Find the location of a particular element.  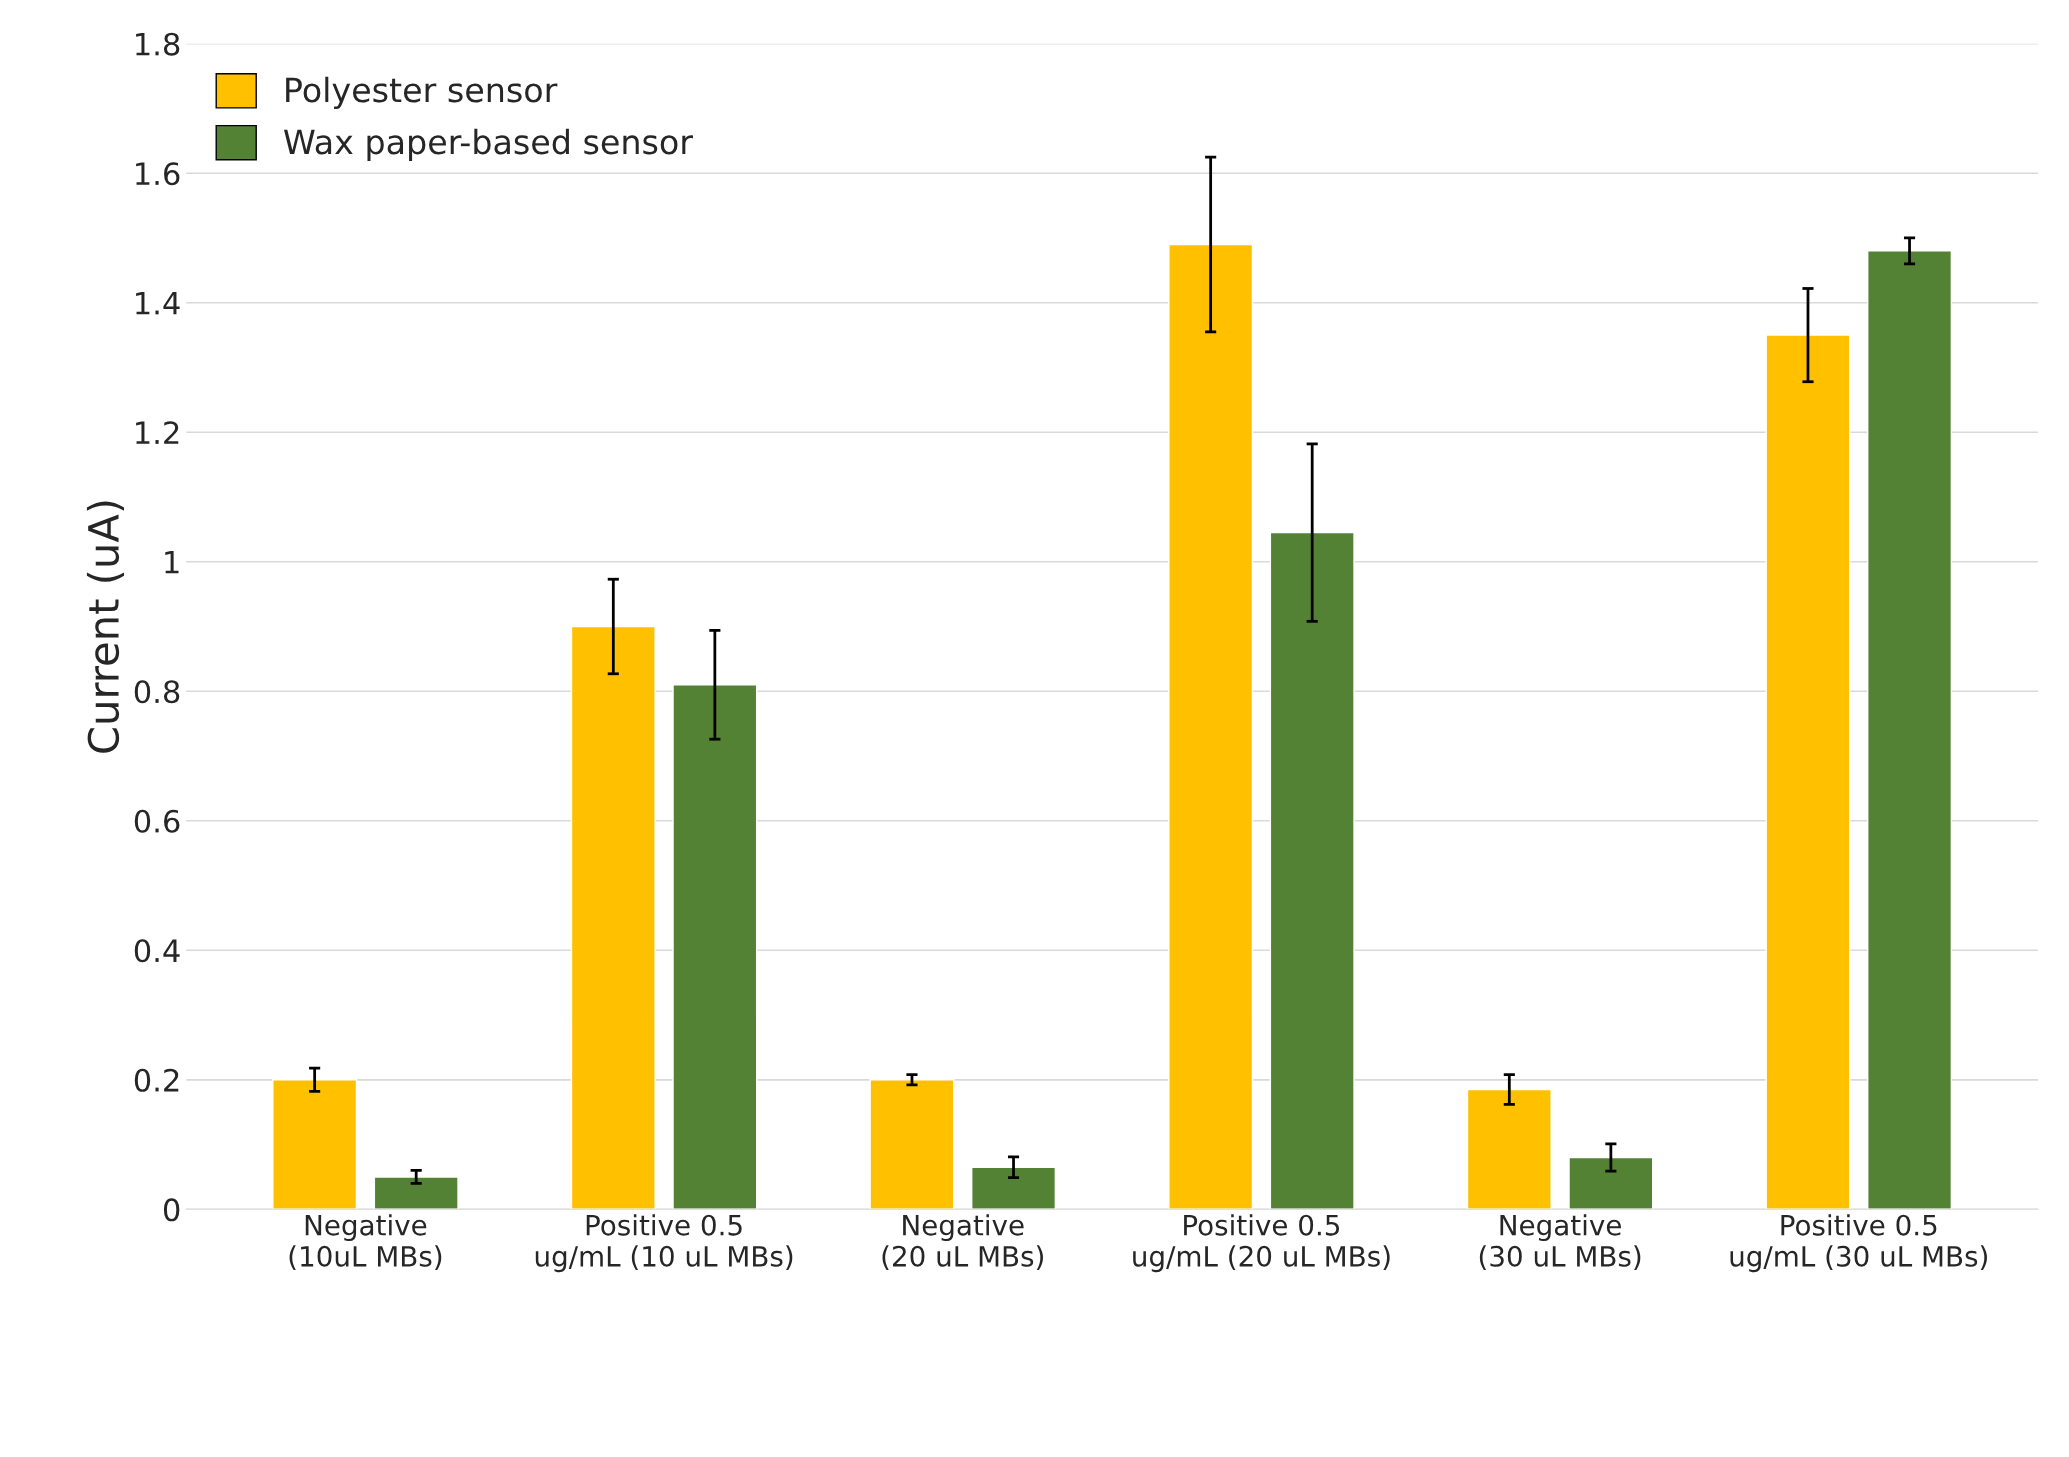

y-tick-label: 0.8 is located at coordinates (157, 692).